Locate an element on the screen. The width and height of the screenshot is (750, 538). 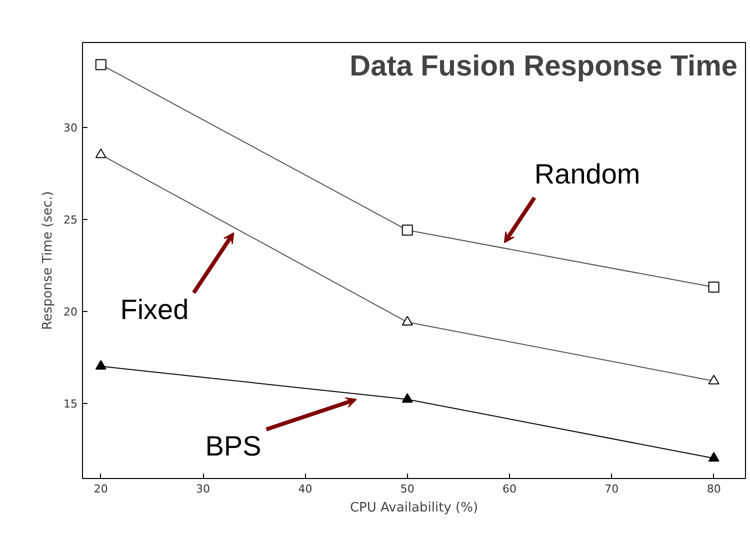
x-tick-label: 40 is located at coordinates (305, 489).